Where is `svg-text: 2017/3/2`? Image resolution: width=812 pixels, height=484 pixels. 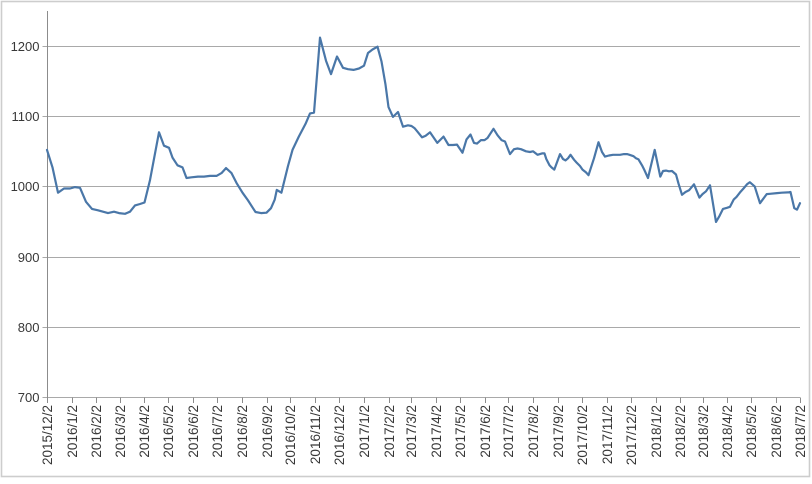 svg-text: 2017/3/2 is located at coordinates (411, 431).